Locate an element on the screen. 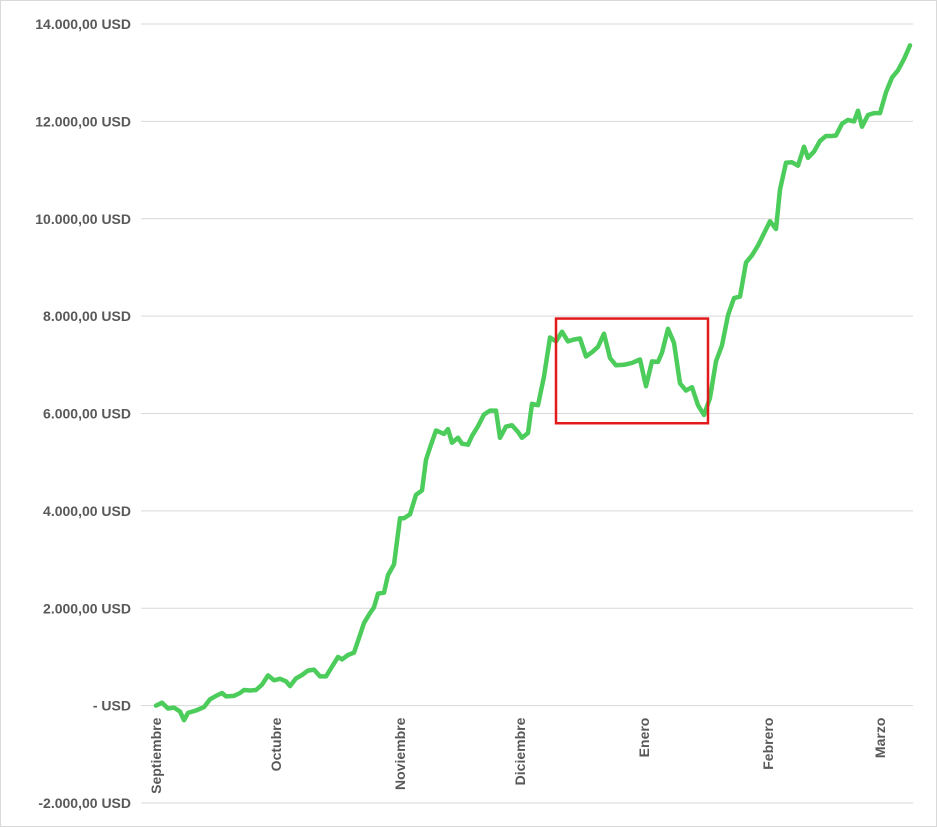  highlight-box is located at coordinates (632, 371).